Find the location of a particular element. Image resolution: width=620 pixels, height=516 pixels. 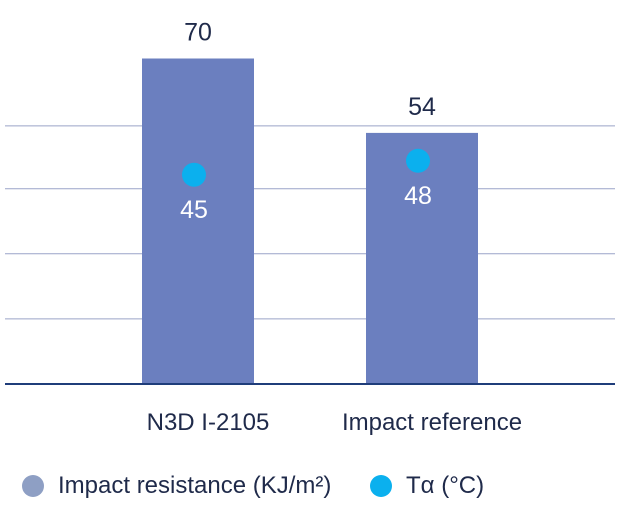

x-tick-labels: N3D I-2105 Impact reference is located at coordinates (334, 422).